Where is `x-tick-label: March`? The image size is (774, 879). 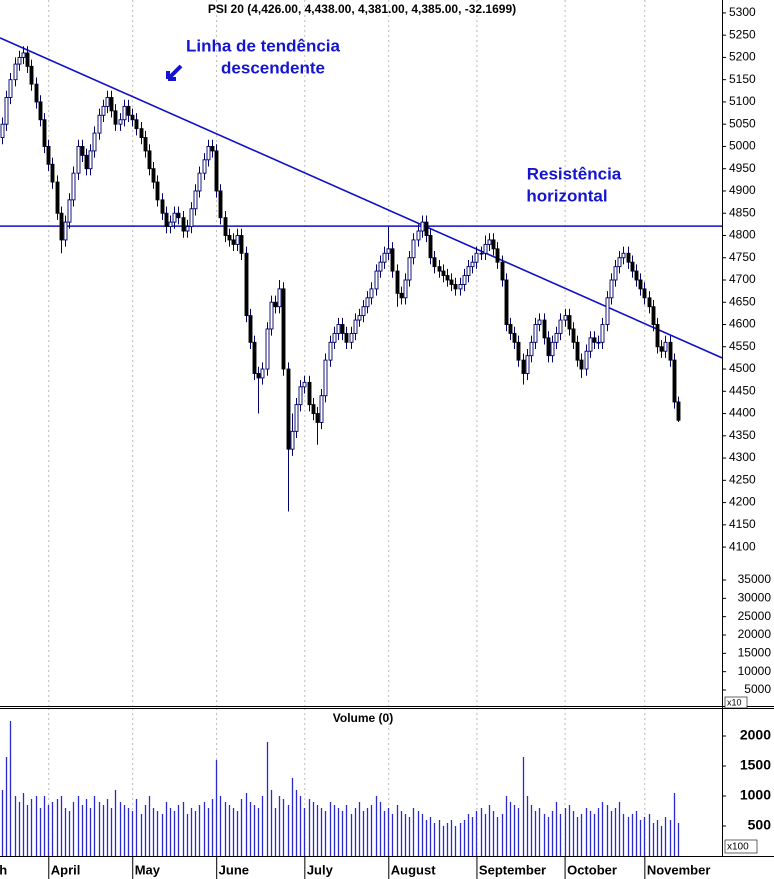
x-tick-label: March is located at coordinates (3, 869).